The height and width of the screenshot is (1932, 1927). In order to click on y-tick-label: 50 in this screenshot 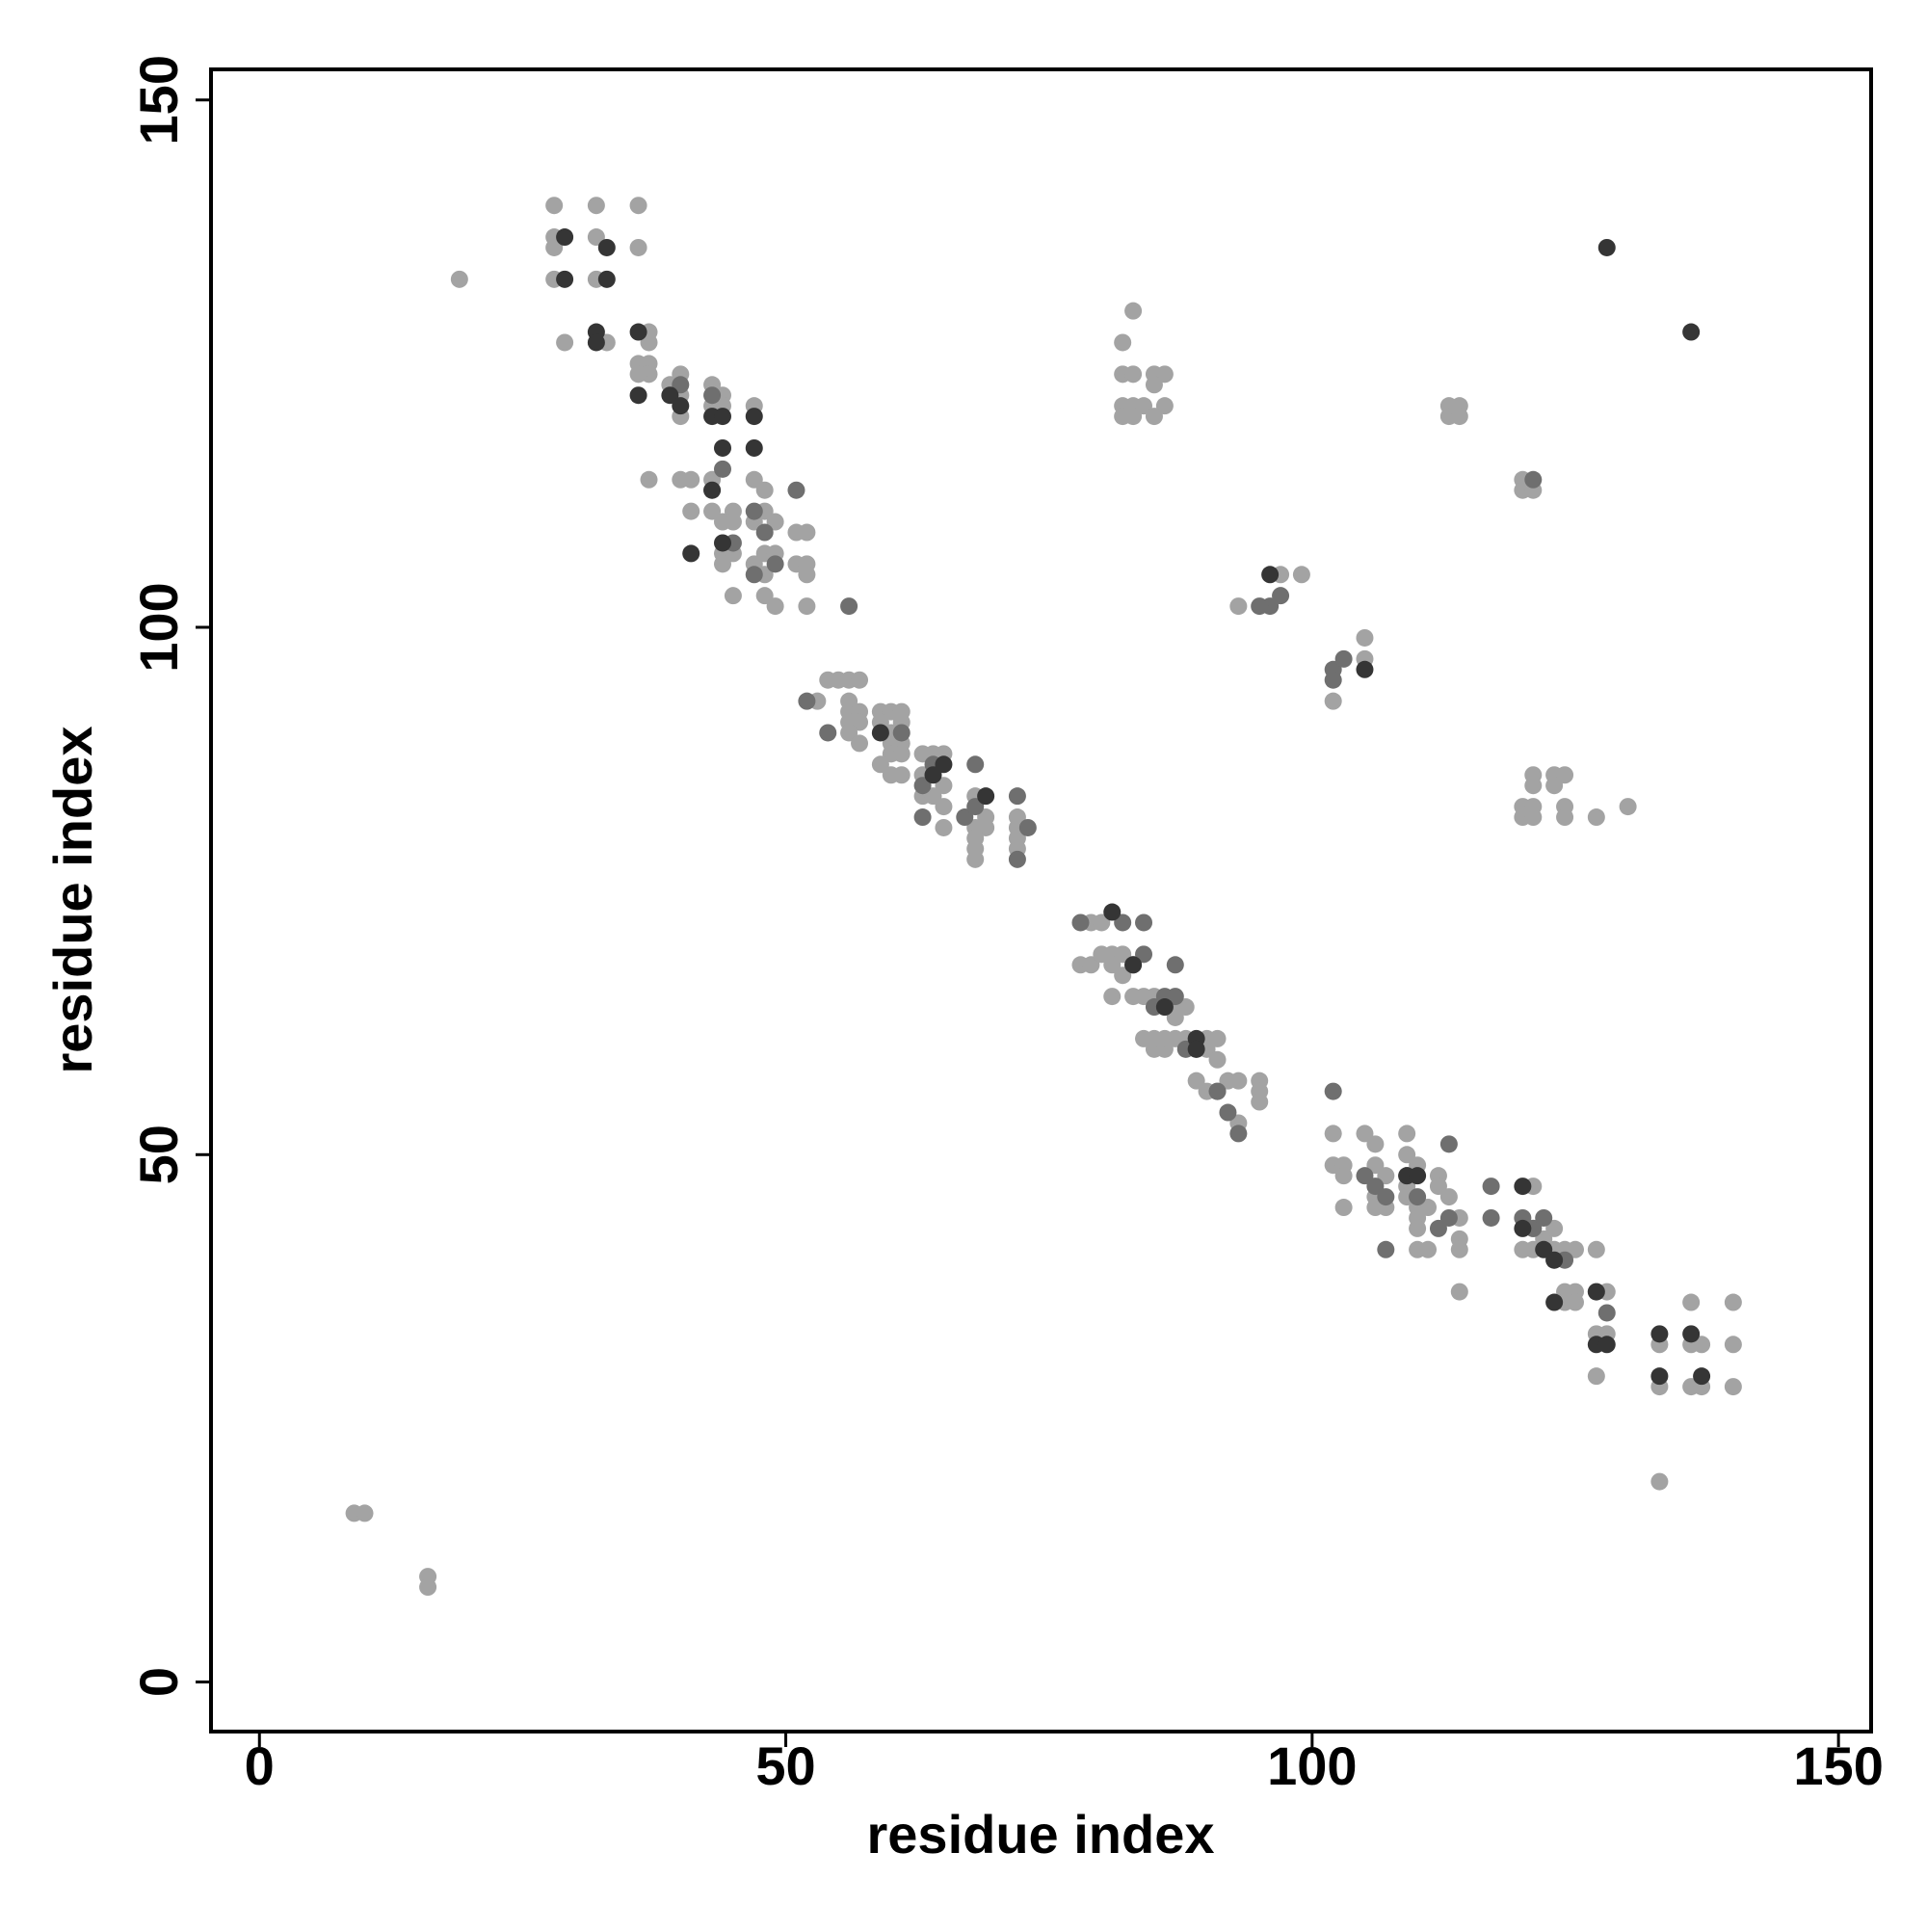, I will do `click(158, 1154)`.